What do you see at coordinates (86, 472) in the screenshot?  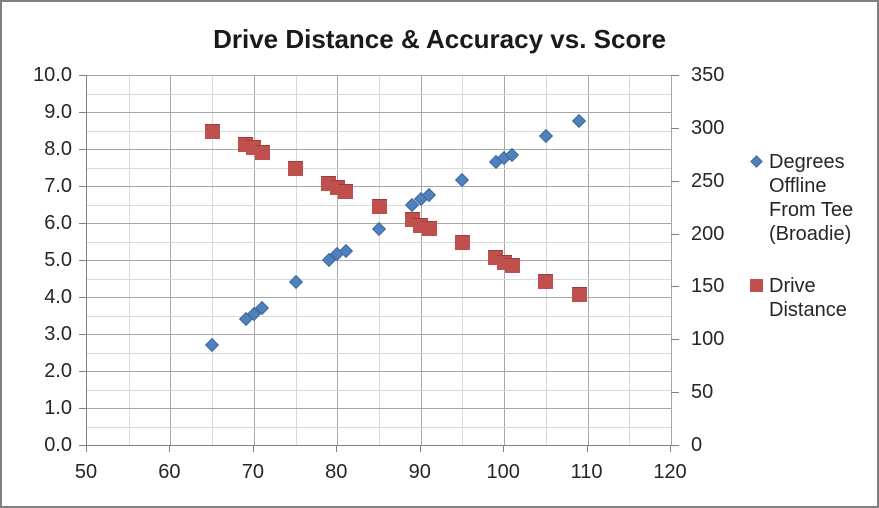 I see `x-tick-label: 50` at bounding box center [86, 472].